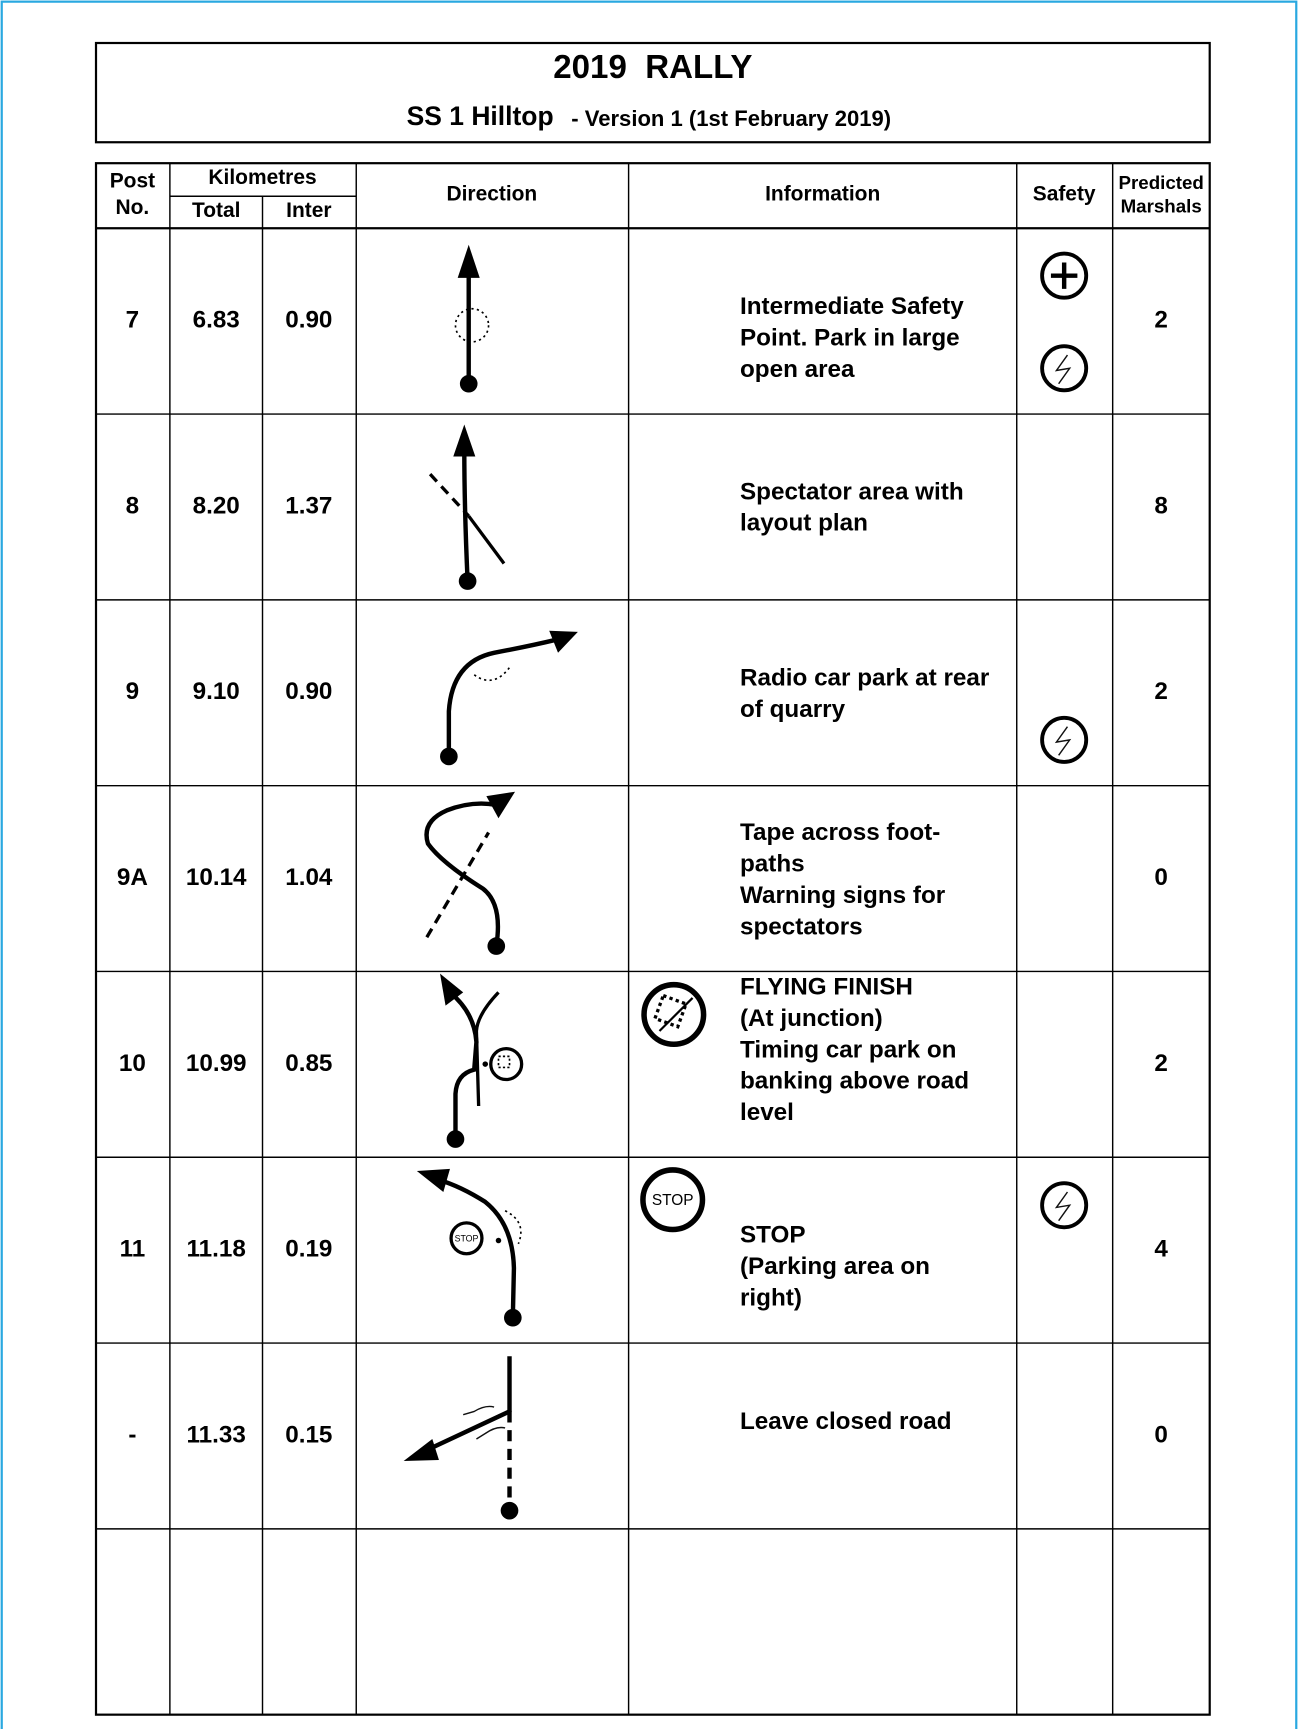 This screenshot has width=1298, height=1729. What do you see at coordinates (826, 986) in the screenshot?
I see `information: FLYING FINISH` at bounding box center [826, 986].